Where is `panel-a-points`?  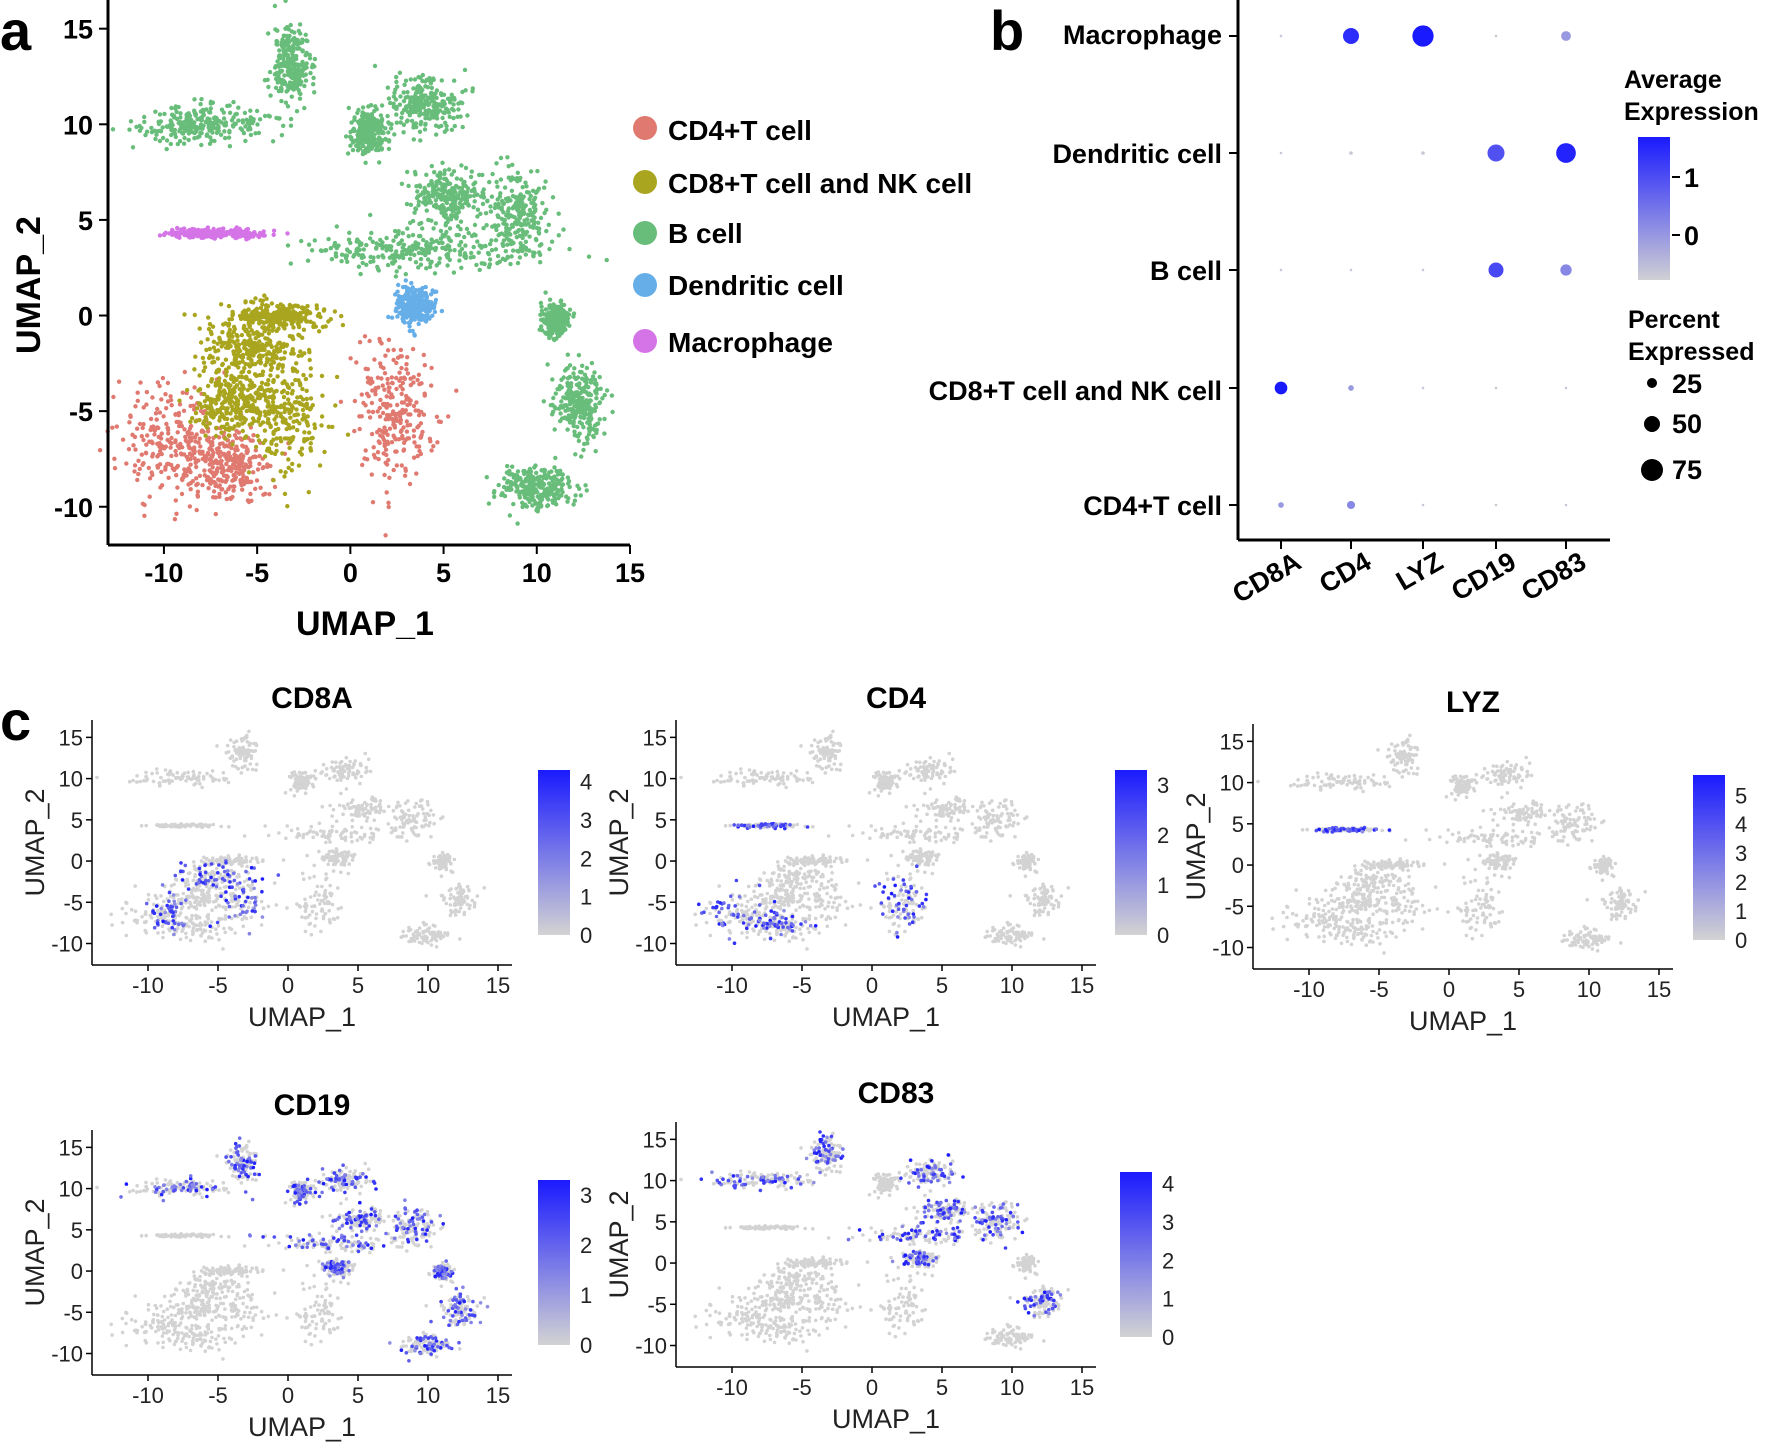 panel-a-points is located at coordinates (356, 269).